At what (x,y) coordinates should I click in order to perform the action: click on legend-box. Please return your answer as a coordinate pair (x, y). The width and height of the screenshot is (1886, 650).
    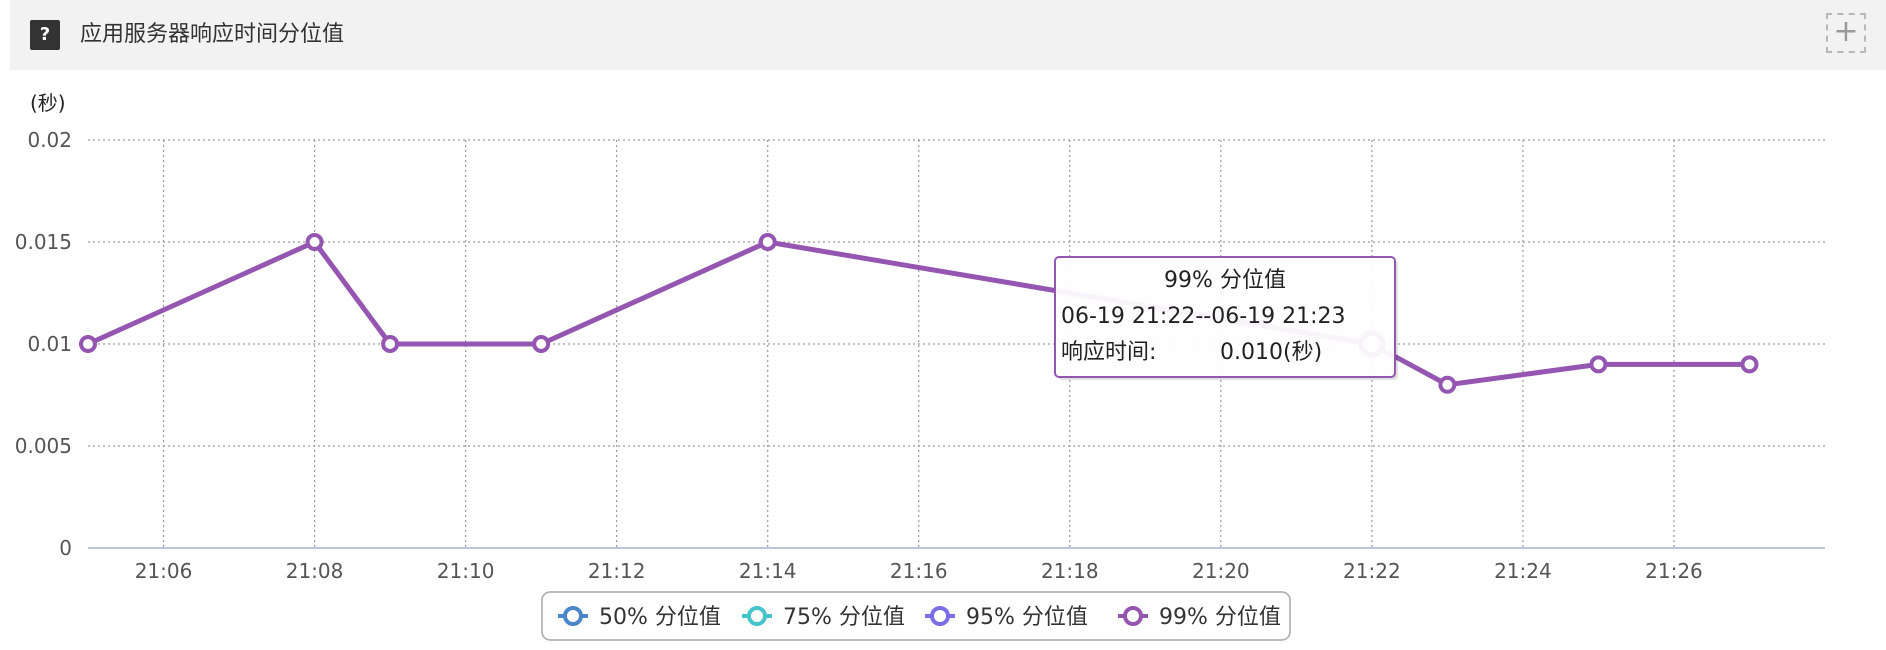
    Looking at the image, I should click on (916, 616).